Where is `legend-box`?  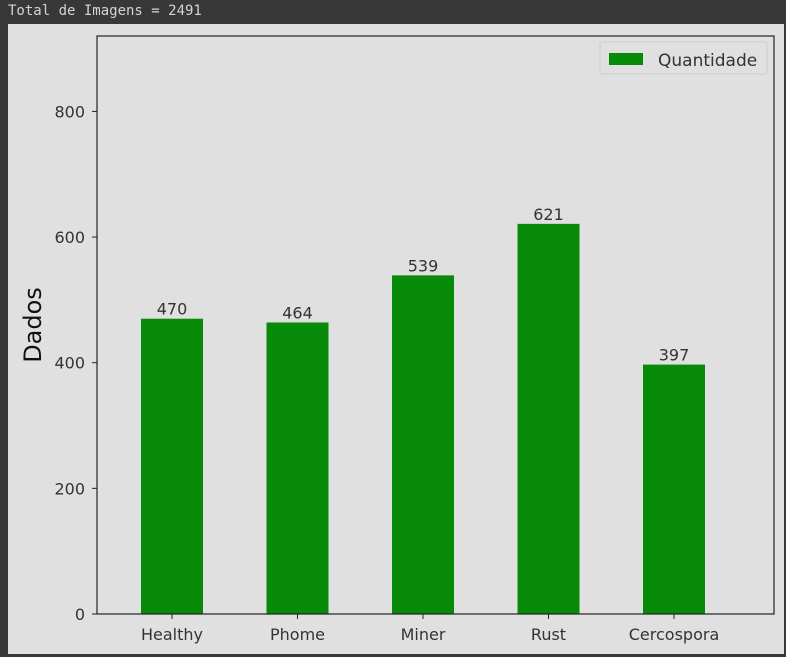
legend-box is located at coordinates (683, 58).